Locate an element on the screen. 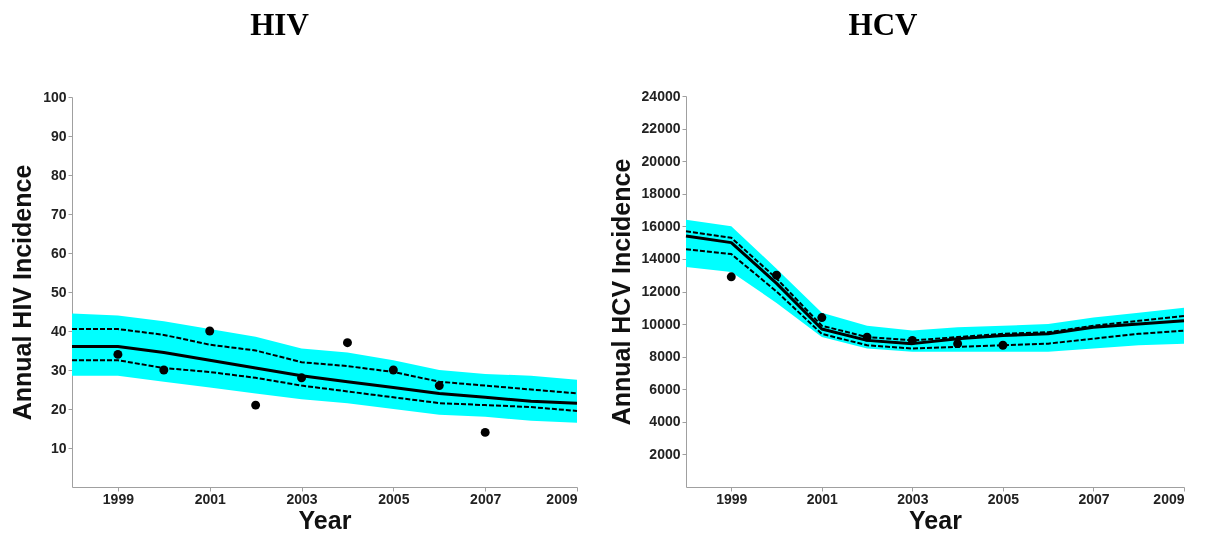 This screenshot has height=534, width=1206. y-tick-label: 10 is located at coordinates (58, 447).